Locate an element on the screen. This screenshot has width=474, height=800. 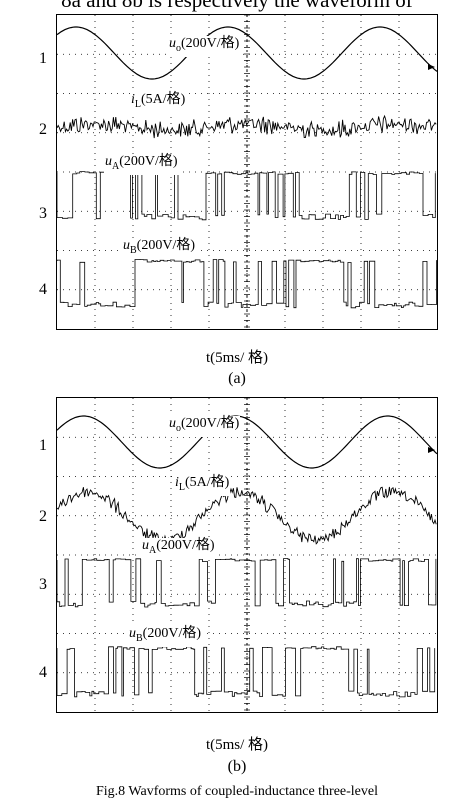
trace-a-ua-line is located at coordinates (246, 196).